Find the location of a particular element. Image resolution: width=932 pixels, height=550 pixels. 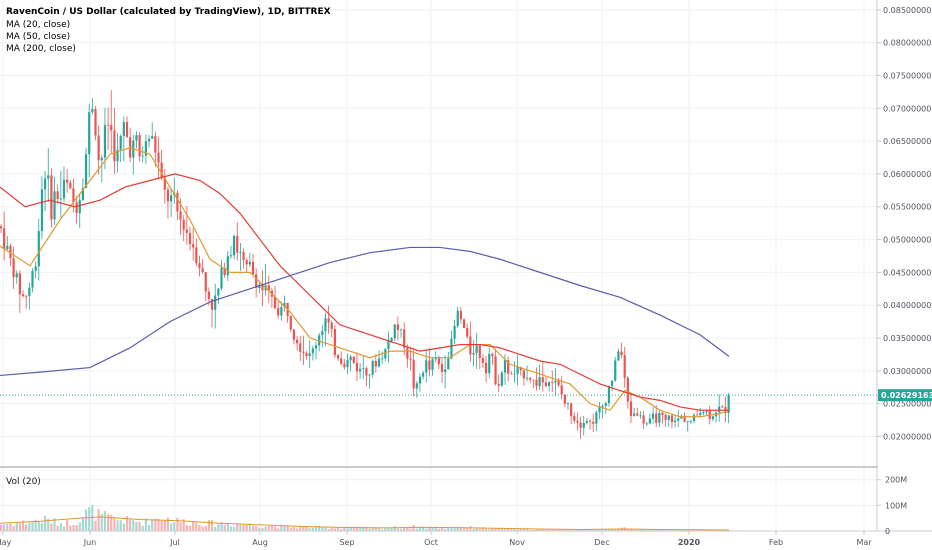

y-tick-label: 0.06500000 is located at coordinates (907, 141).